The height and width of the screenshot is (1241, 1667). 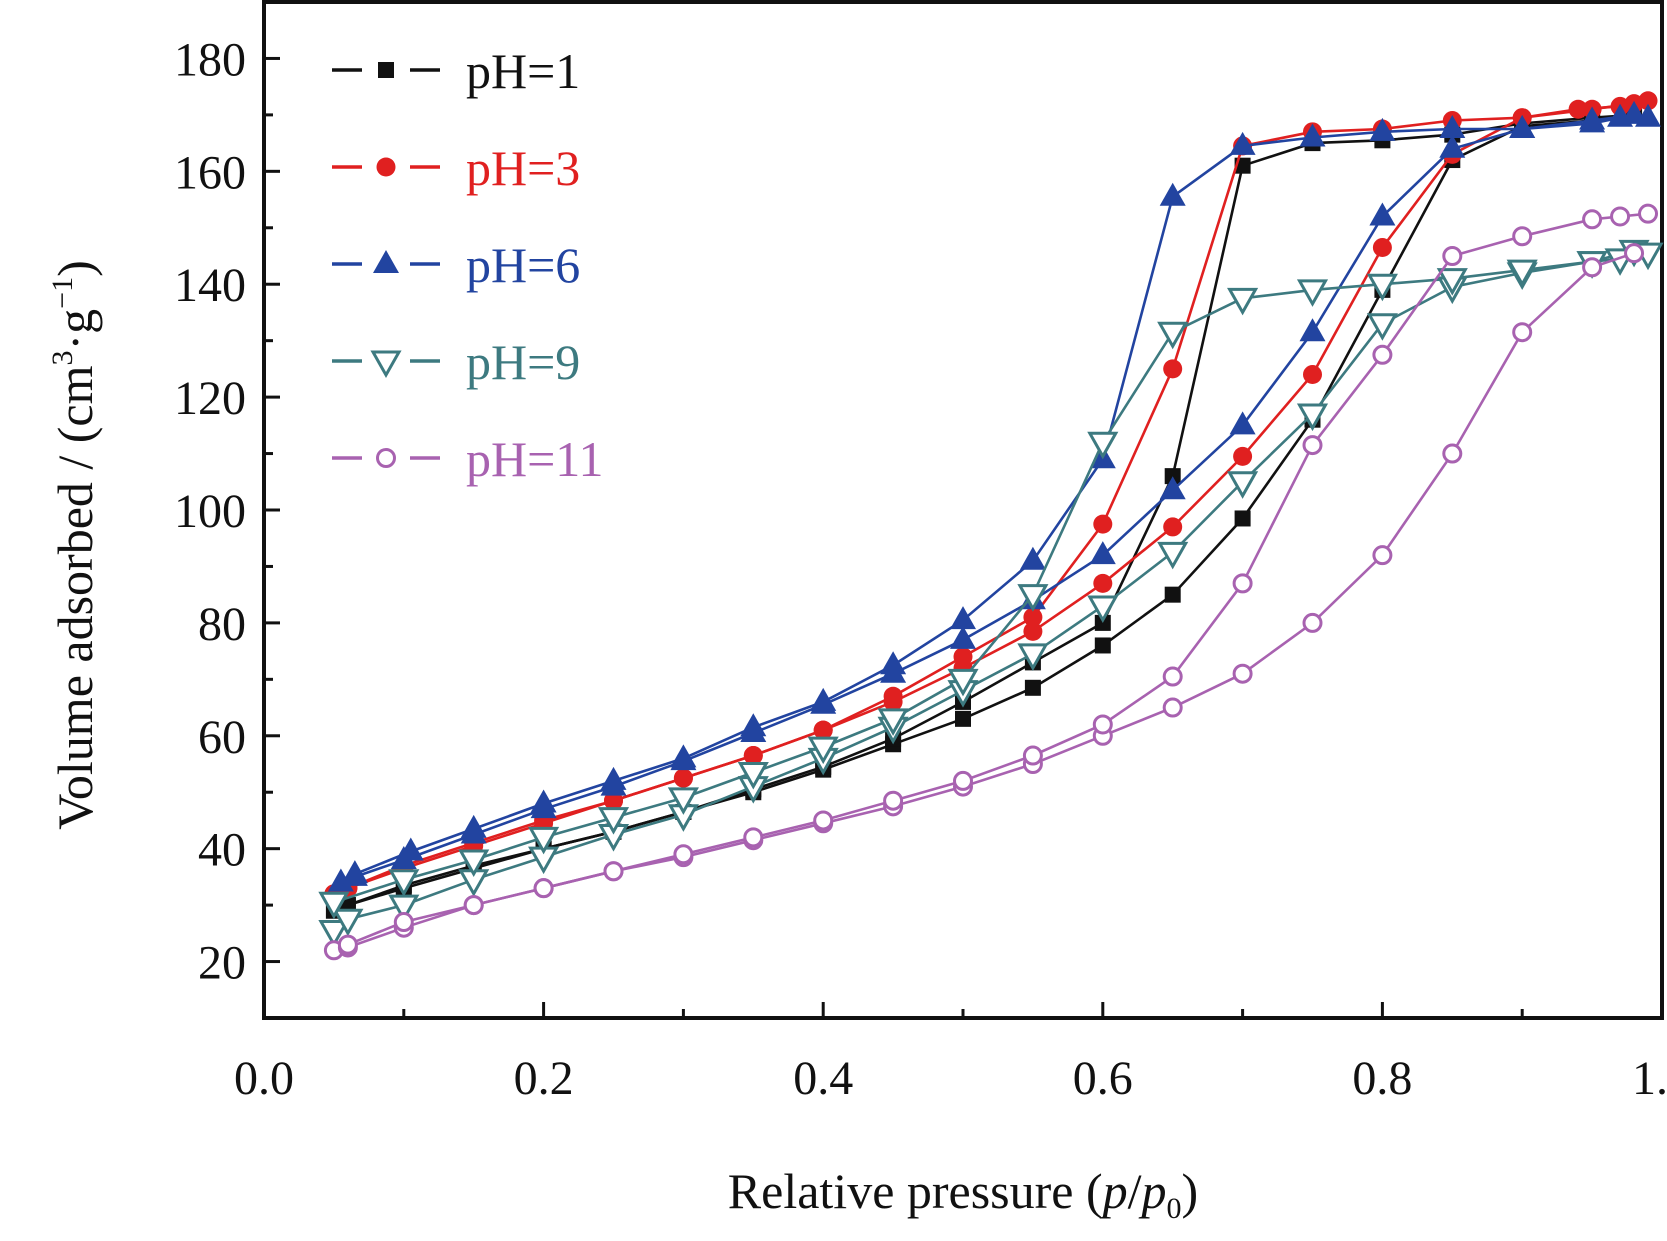 What do you see at coordinates (222, 963) in the screenshot?
I see `y-tick-label: 20` at bounding box center [222, 963].